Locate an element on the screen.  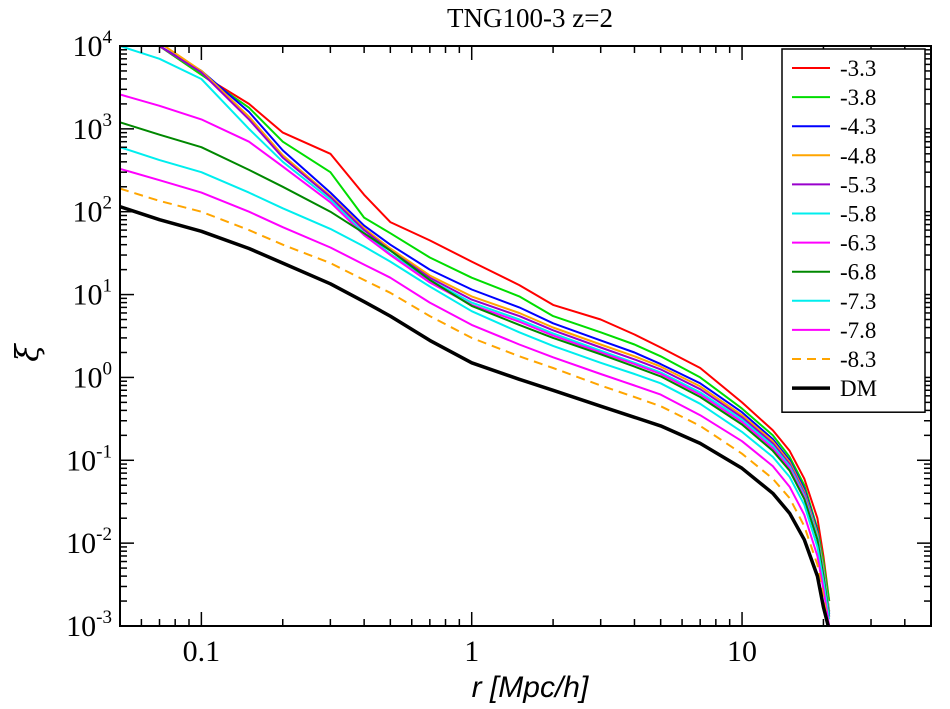
y-tick-label: 10⁻¹ is located at coordinates (89, 459).